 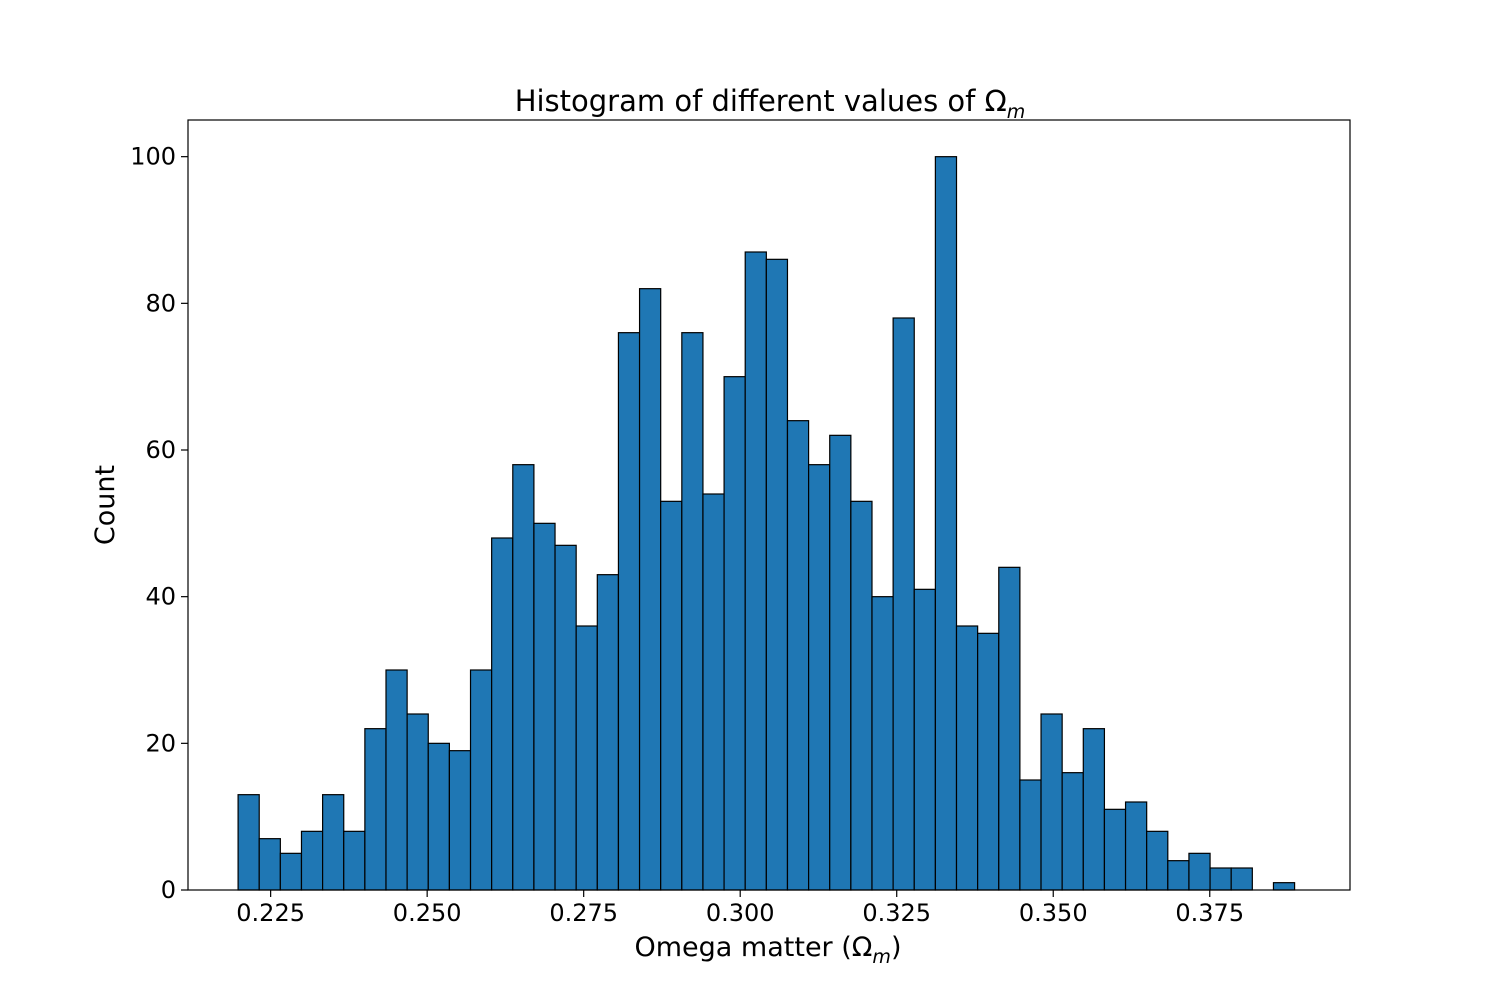 What do you see at coordinates (754, 947) in the screenshot?
I see `x-axis-label-main: Omega matter (Ω` at bounding box center [754, 947].